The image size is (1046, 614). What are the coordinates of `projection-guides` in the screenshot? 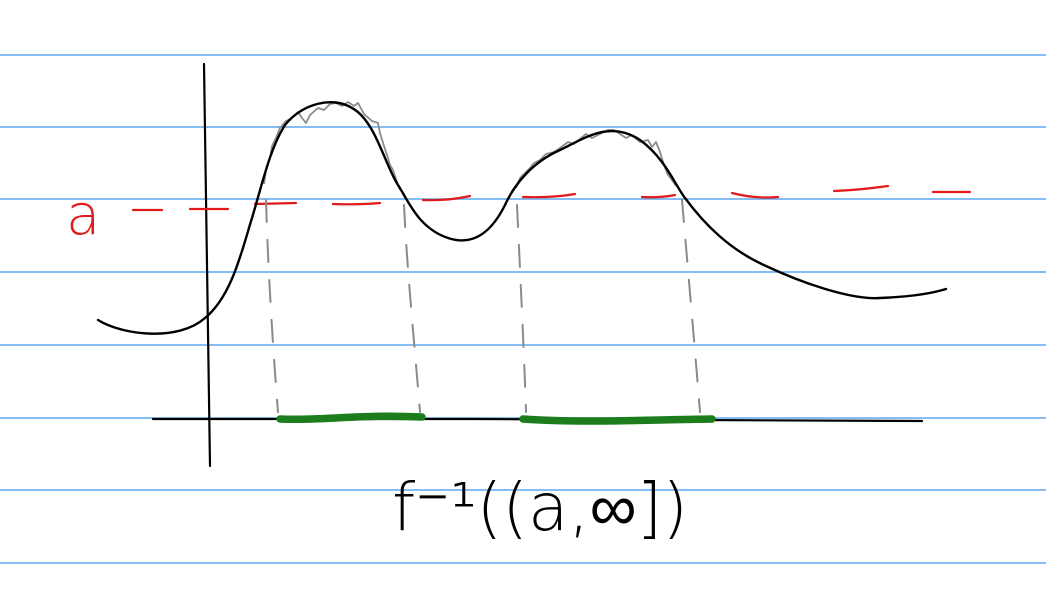 It's located at (483, 306).